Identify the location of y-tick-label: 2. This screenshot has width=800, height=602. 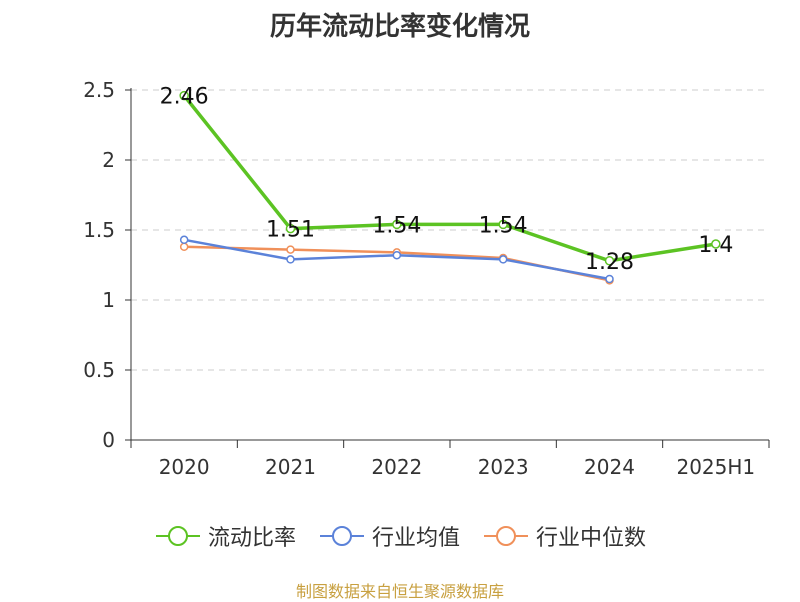
(108, 160).